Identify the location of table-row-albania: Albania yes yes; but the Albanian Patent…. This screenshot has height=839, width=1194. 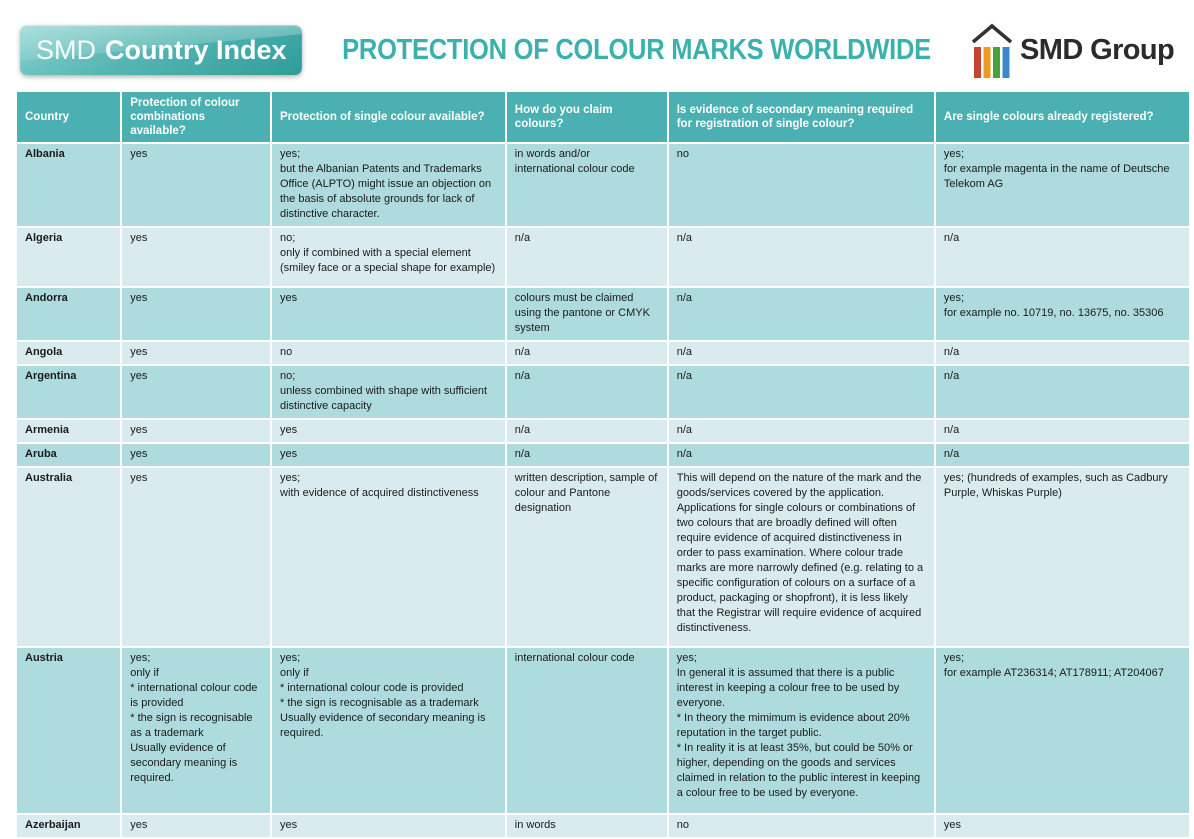
(603, 185).